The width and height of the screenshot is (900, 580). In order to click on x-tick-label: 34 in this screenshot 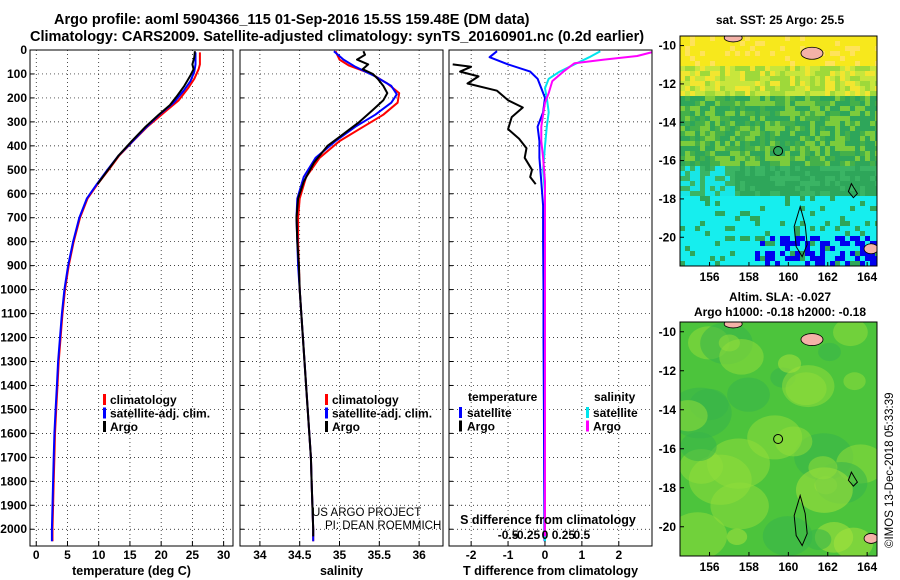, I will do `click(260, 555)`.